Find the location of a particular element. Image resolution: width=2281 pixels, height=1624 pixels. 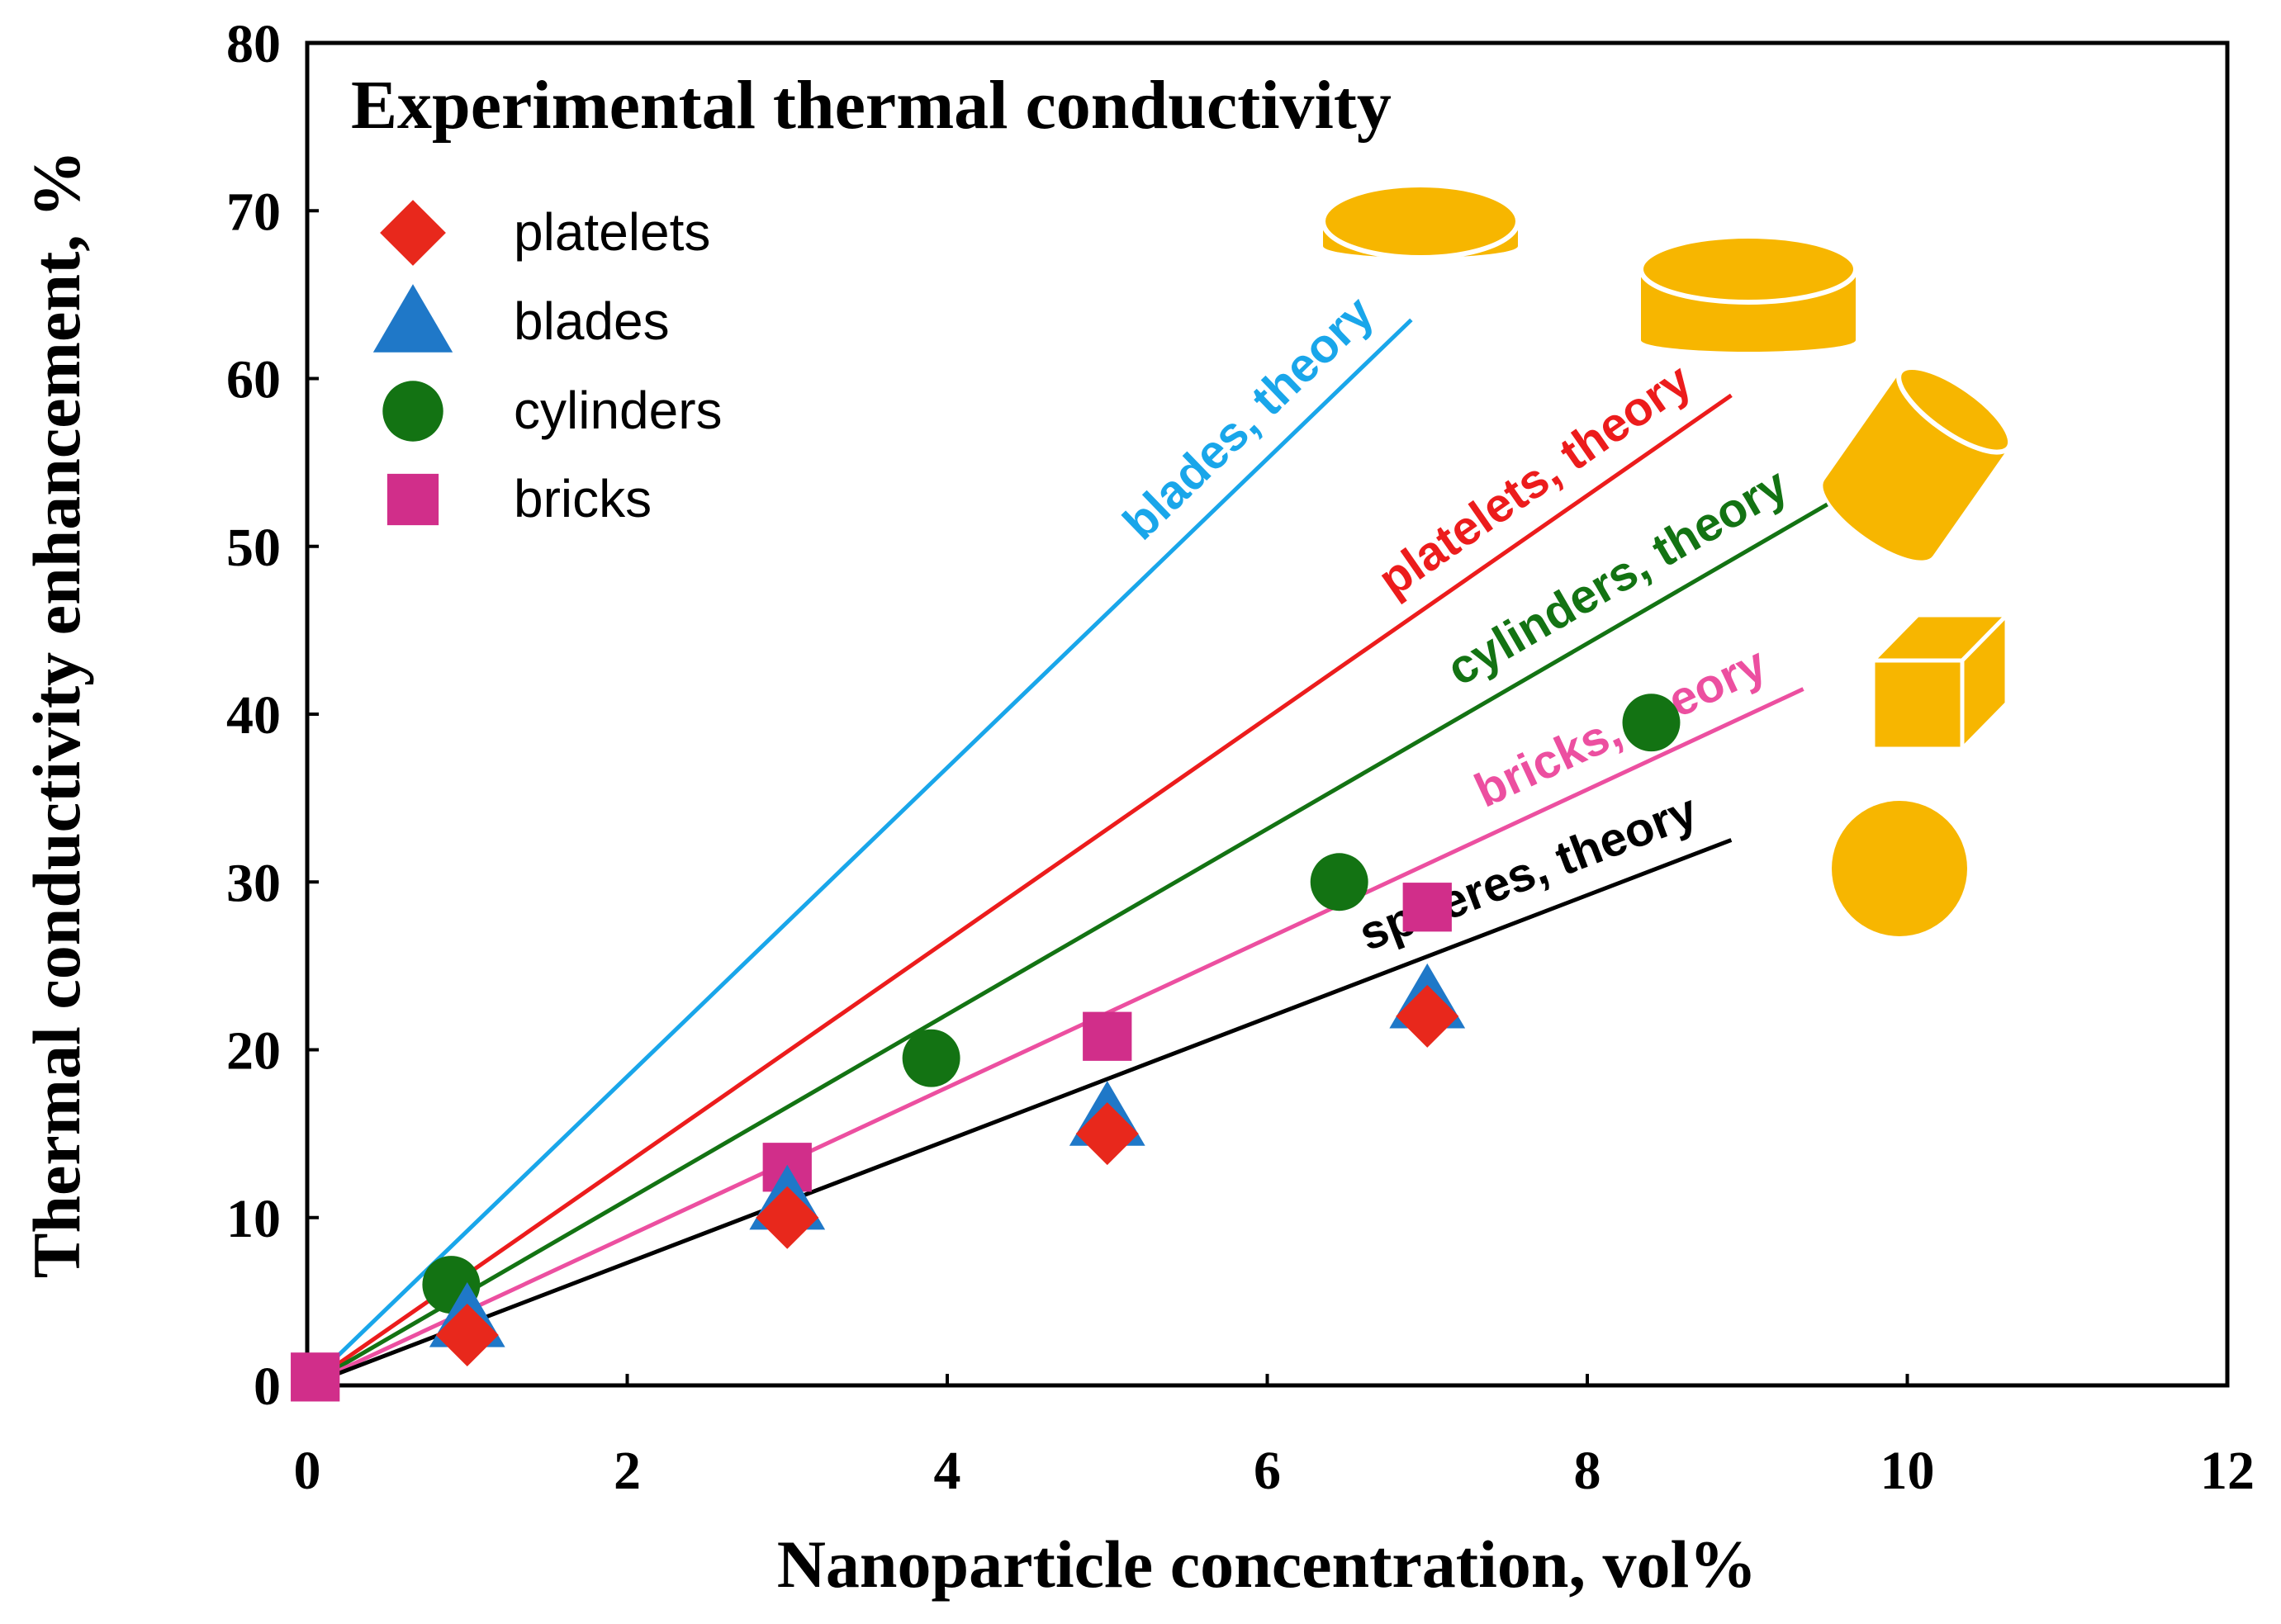

bricks-legend-label: bricks is located at coordinates (583, 499).